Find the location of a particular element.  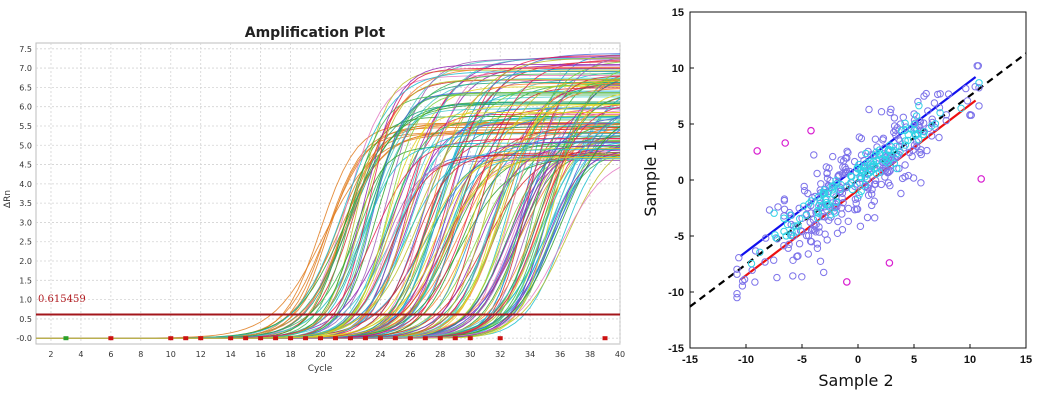

x-tick-label: 20 is located at coordinates (320, 354).